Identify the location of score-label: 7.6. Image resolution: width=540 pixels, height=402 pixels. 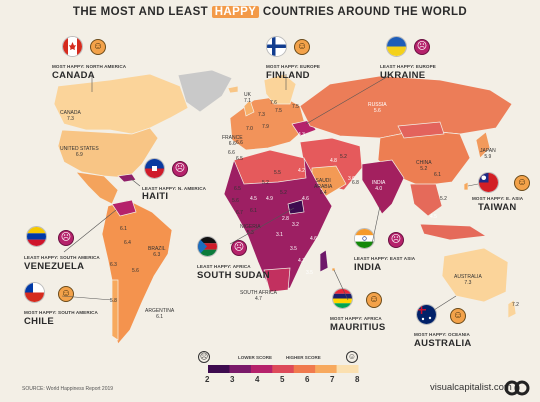
(273, 103).